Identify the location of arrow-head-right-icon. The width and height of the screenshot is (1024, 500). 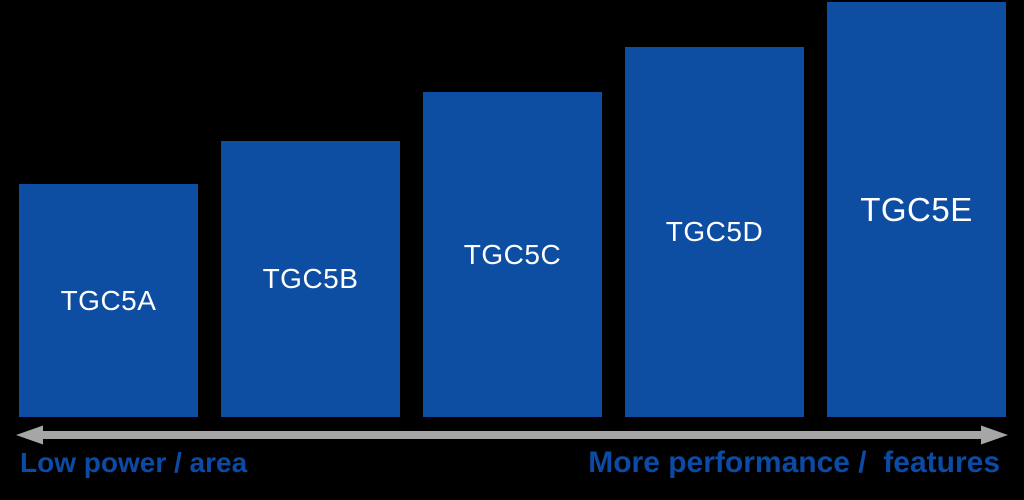
(994, 435).